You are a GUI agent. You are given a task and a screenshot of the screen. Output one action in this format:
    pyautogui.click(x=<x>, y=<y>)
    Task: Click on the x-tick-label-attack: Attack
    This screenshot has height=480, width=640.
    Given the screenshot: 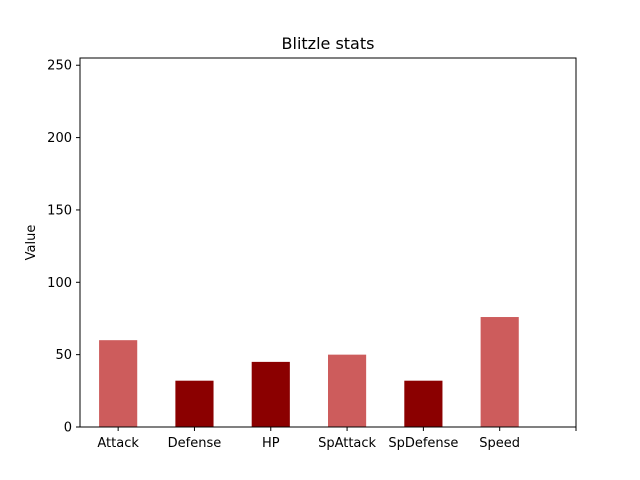 What is the action you would take?
    pyautogui.click(x=118, y=443)
    